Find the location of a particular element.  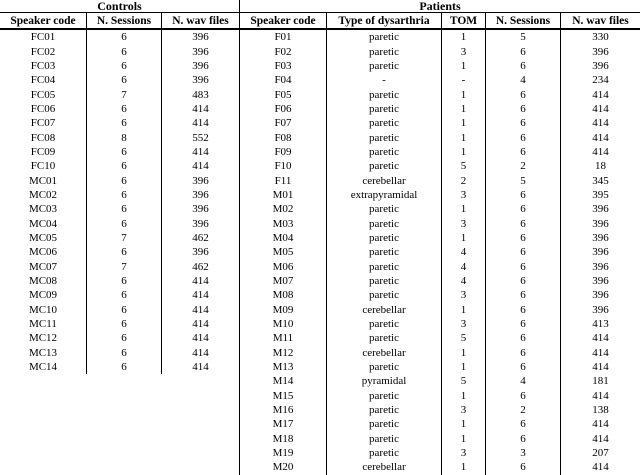

n-sessions-cell: 2 is located at coordinates (523, 166).